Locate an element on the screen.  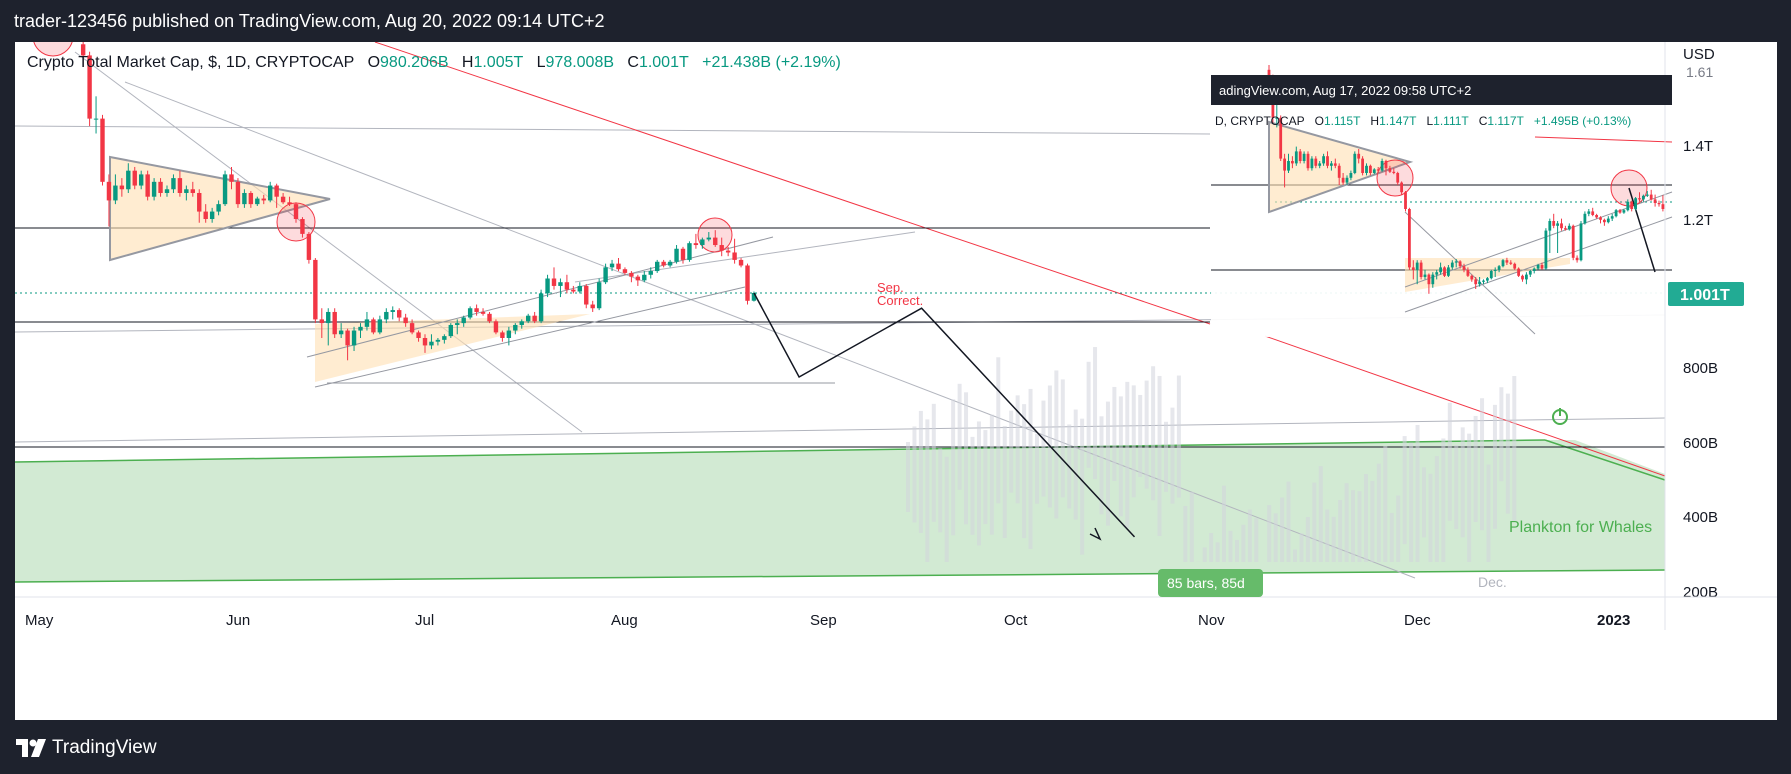
y-tick: 200B is located at coordinates (1700, 592).